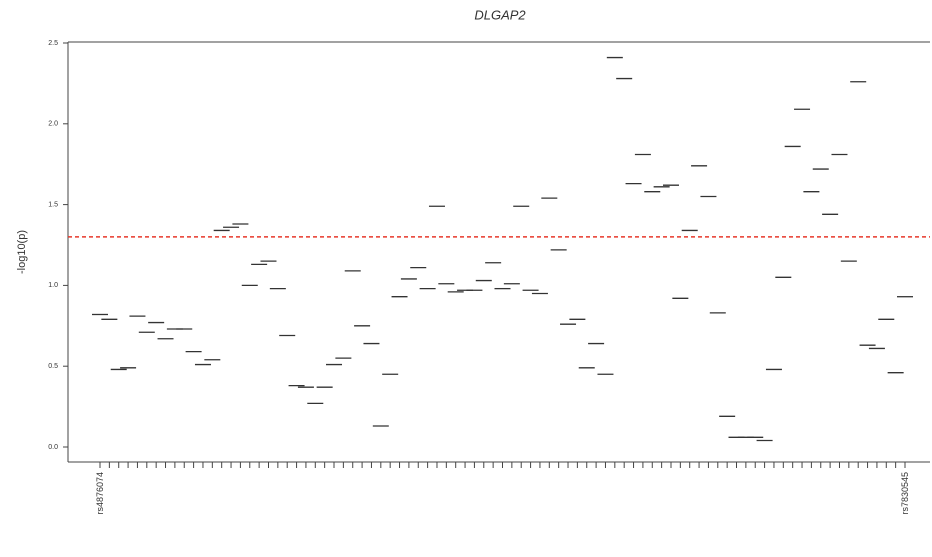 Image resolution: width=932 pixels, height=557 pixels. What do you see at coordinates (22, 252) in the screenshot?
I see `y-axis-label: -log10(p)` at bounding box center [22, 252].